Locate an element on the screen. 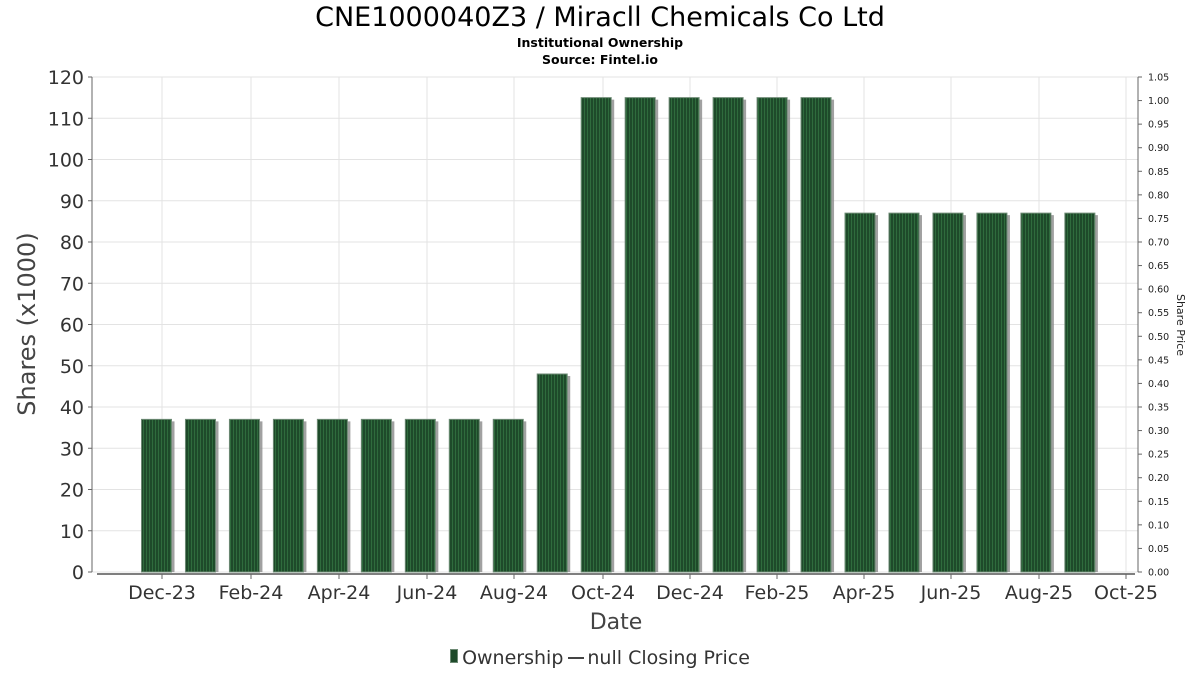 This screenshot has height=675, width=1200. x-tick-label: Dec-24 is located at coordinates (690, 593).